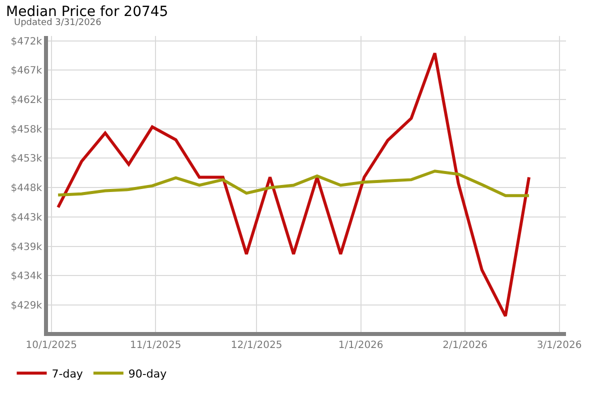  What do you see at coordinates (26, 71) in the screenshot?
I see `y-tick-label: $467k` at bounding box center [26, 71].